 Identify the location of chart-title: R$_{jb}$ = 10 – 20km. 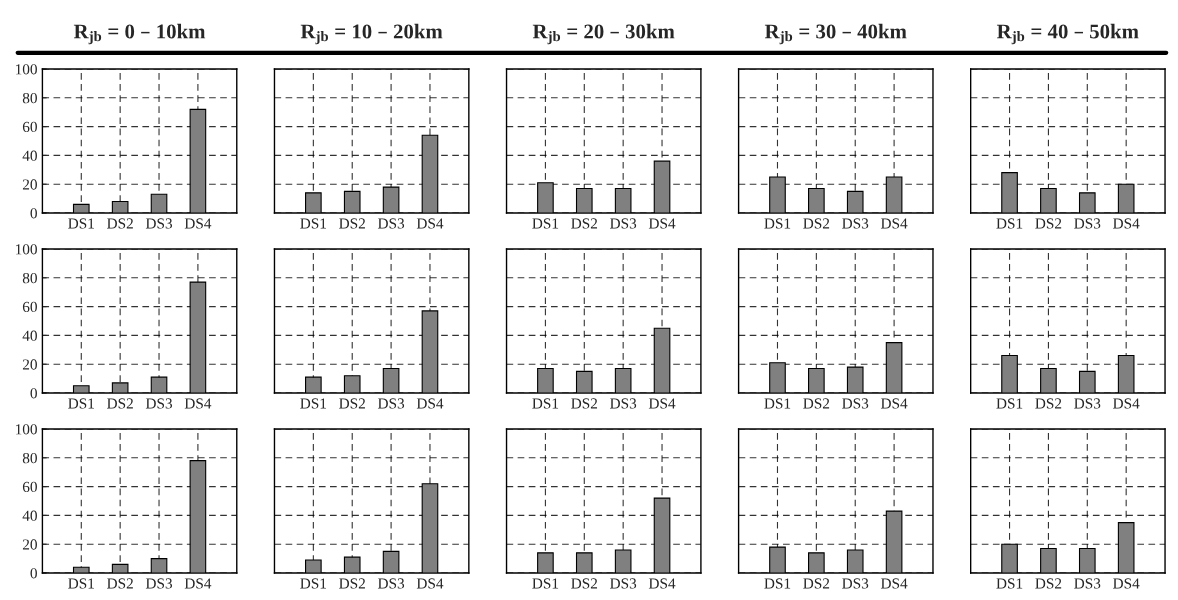
(371, 34).